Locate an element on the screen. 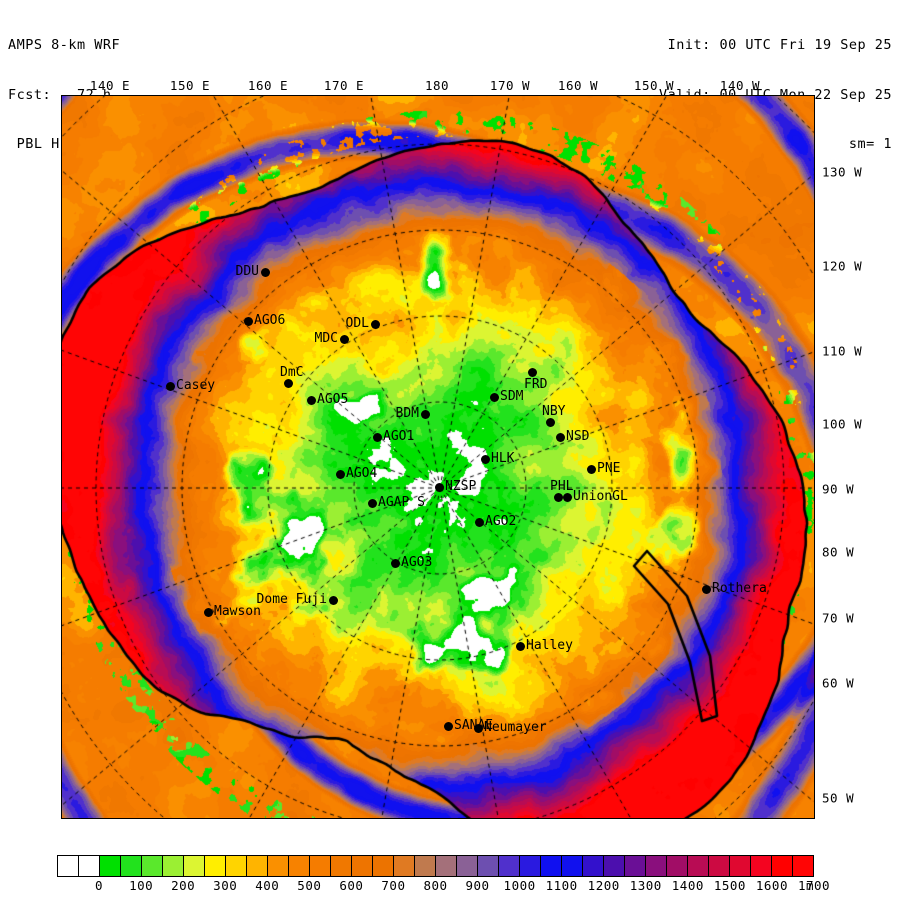 The width and height of the screenshot is (900, 900). model-title: AMPS 8-km WRF is located at coordinates (64, 45).